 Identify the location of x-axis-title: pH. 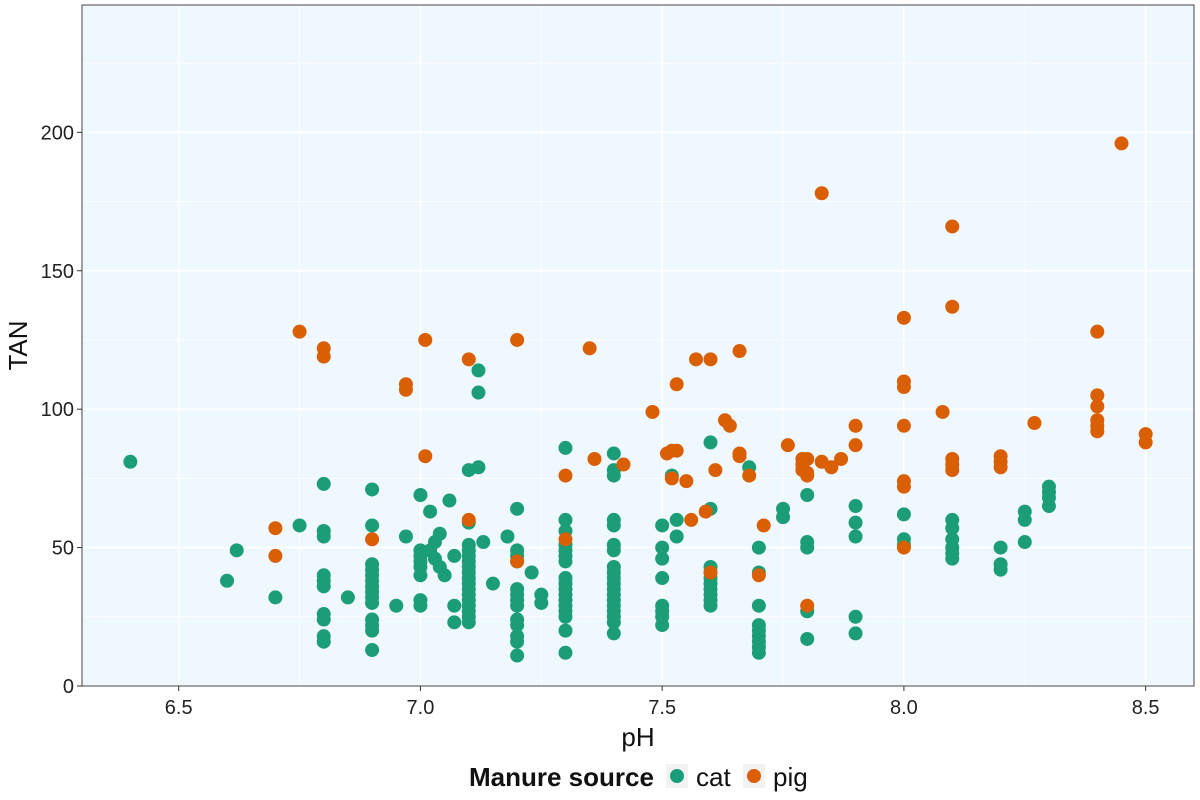
(637, 737).